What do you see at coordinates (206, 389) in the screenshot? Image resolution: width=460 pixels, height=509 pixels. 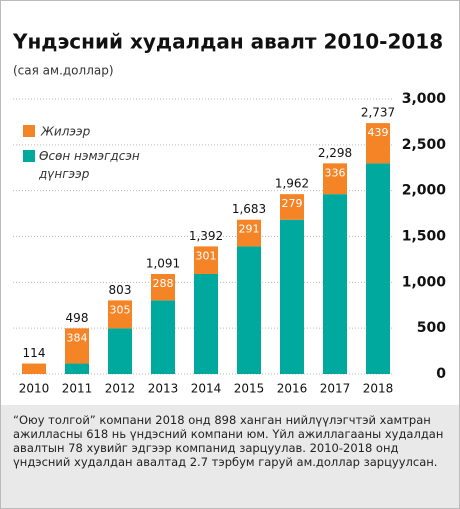 I see `x-tick-label: 2014` at bounding box center [206, 389].